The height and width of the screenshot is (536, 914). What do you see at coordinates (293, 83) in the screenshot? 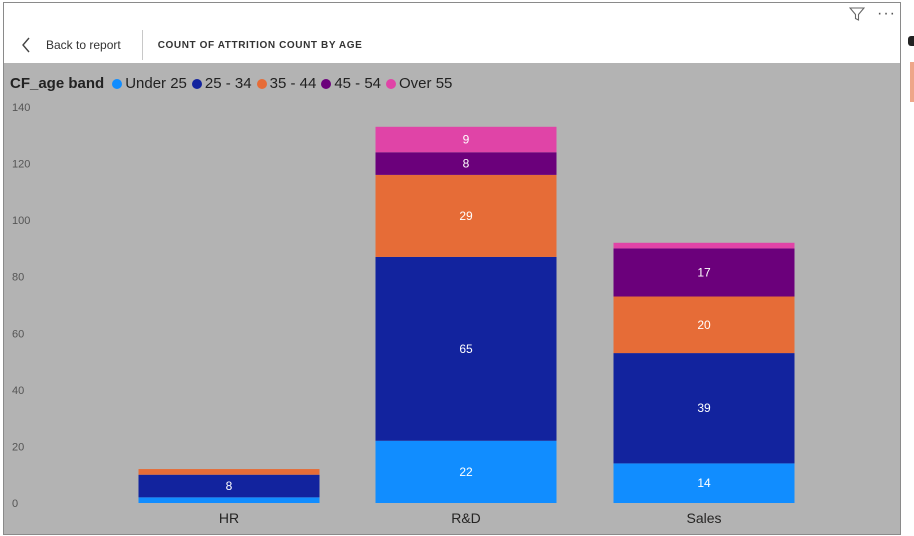
I see `legend-label: 35 - 44` at bounding box center [293, 83].